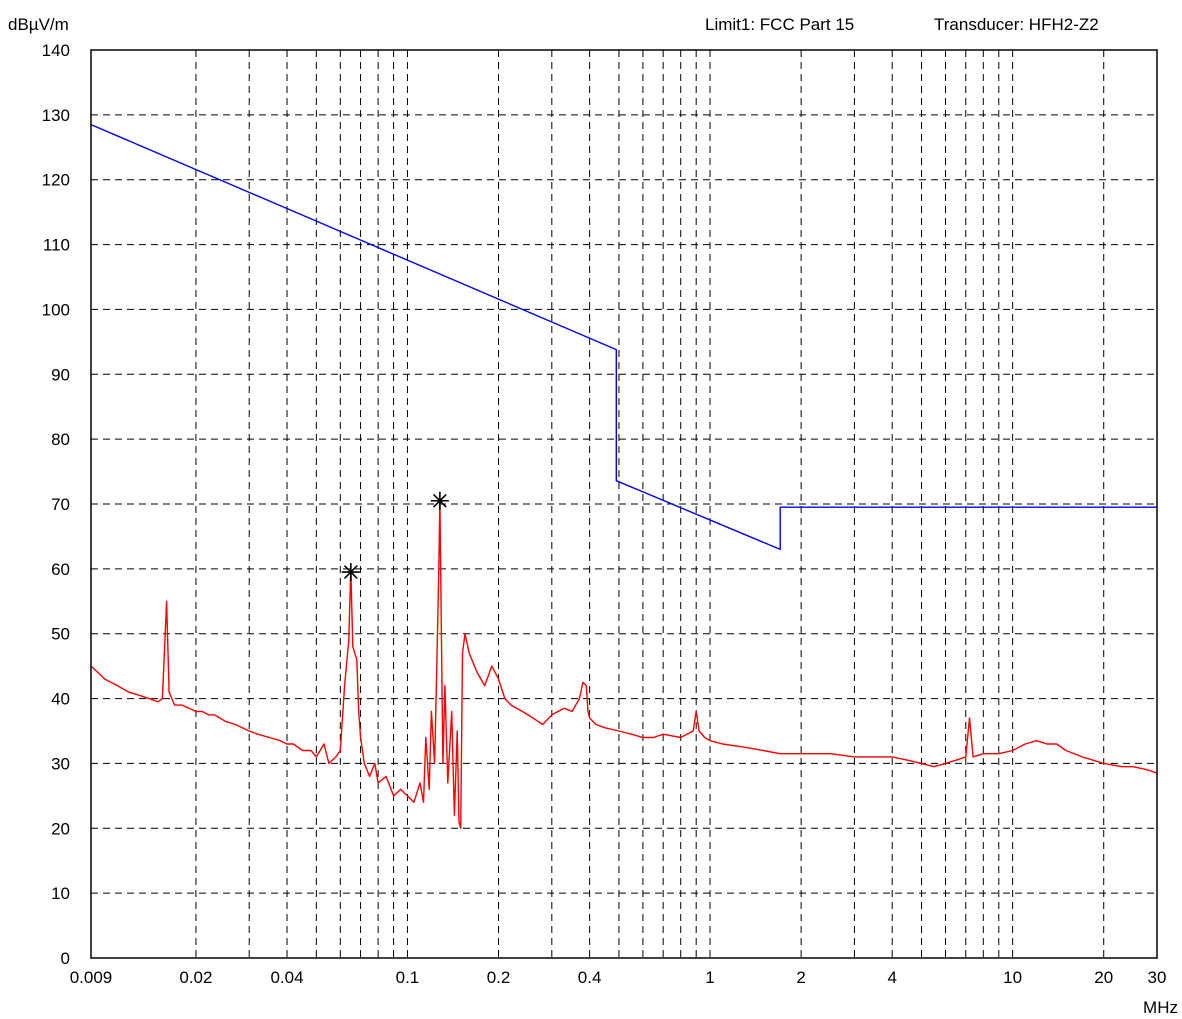 The image size is (1182, 1019). Describe the element at coordinates (56, 245) in the screenshot. I see `y-tick-label: 110` at that location.